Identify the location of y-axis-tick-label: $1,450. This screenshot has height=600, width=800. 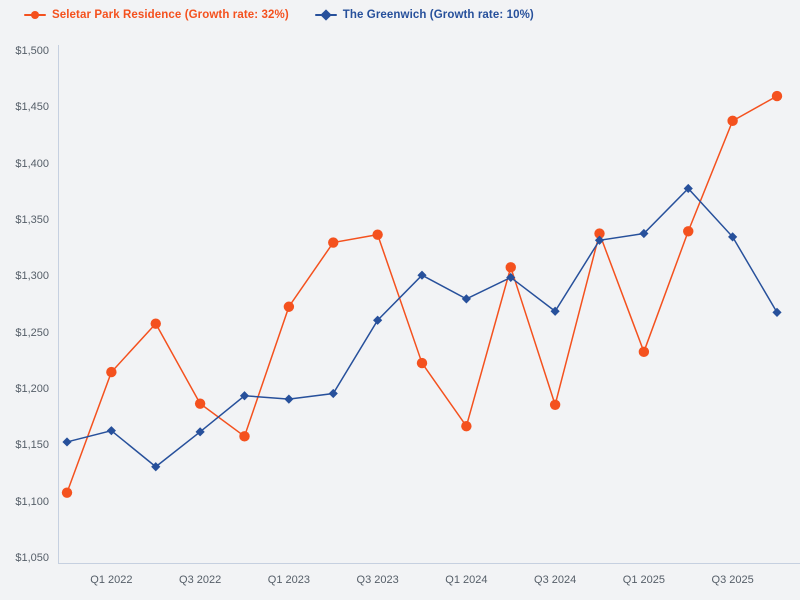
(32, 107).